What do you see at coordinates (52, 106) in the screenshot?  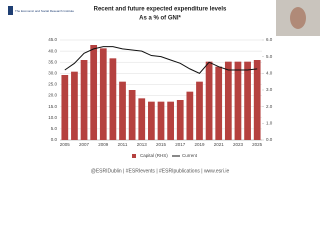 I see `y-tick-label: 15.0` at bounding box center [52, 106].